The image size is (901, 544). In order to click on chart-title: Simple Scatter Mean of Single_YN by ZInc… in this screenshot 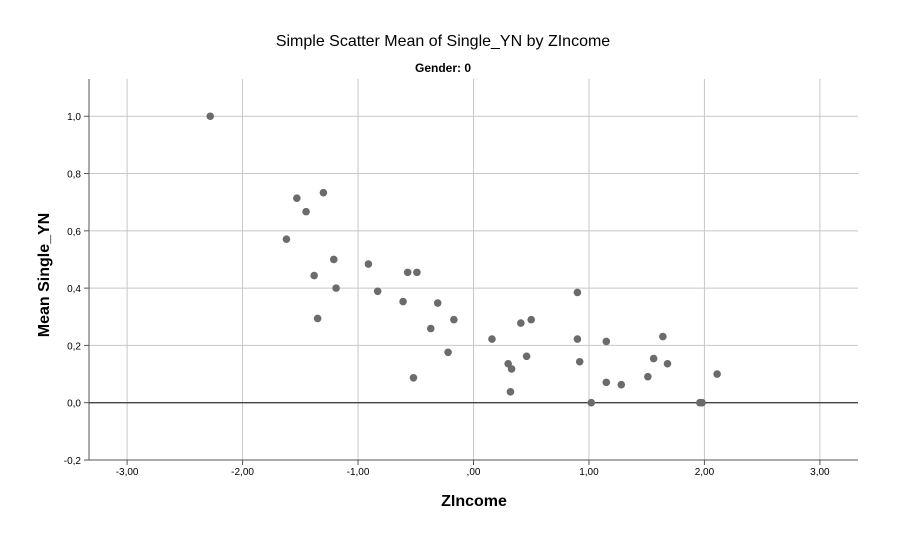, I will do `click(443, 41)`.